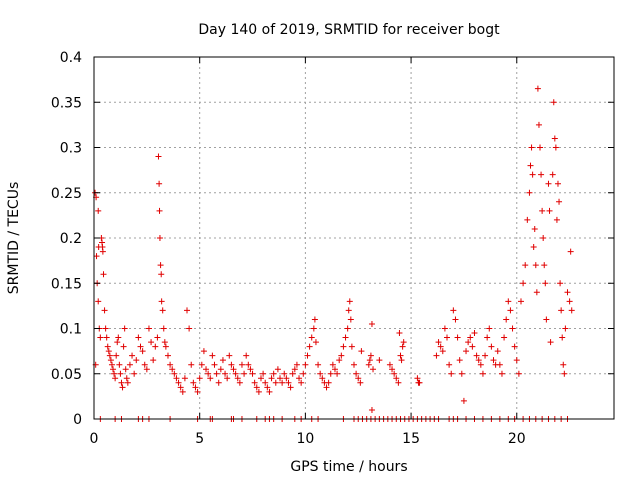 The image size is (640, 480). What do you see at coordinates (411, 439) in the screenshot?
I see `x-tick-label: 15` at bounding box center [411, 439].